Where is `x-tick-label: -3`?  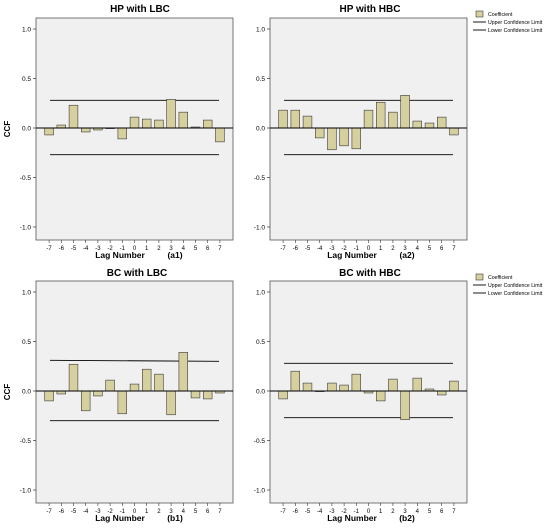 x-tick-label: -3 is located at coordinates (98, 249).